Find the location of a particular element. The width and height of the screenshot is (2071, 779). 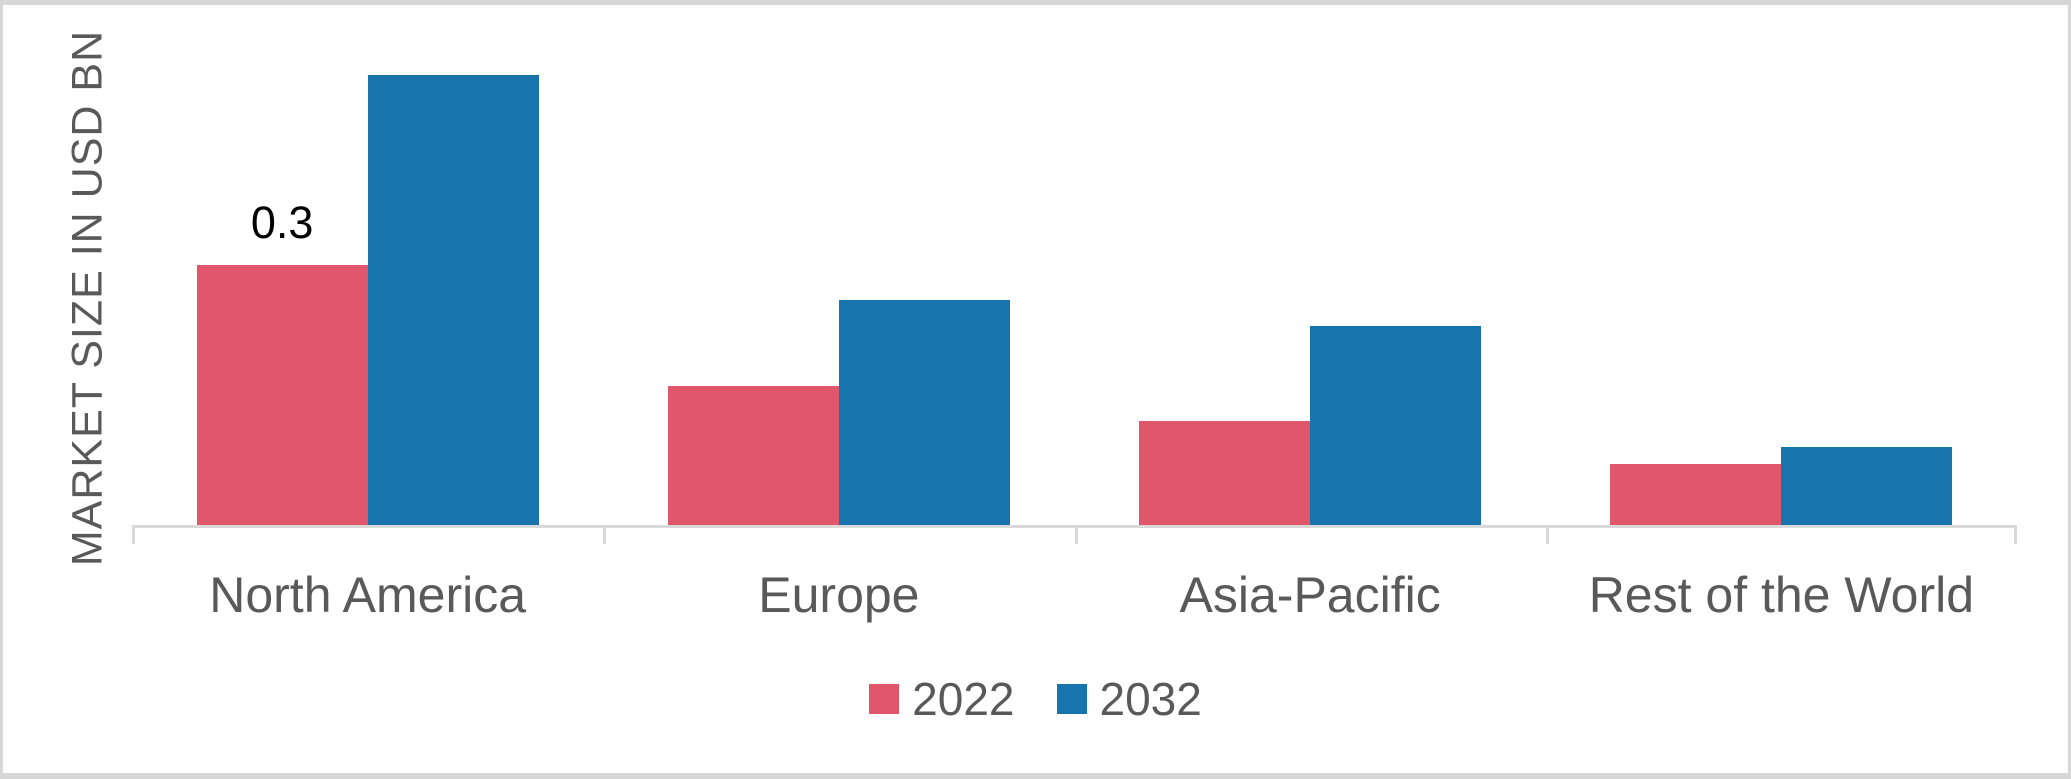

data-label-2022-north-america: 0.3 is located at coordinates (282, 222).